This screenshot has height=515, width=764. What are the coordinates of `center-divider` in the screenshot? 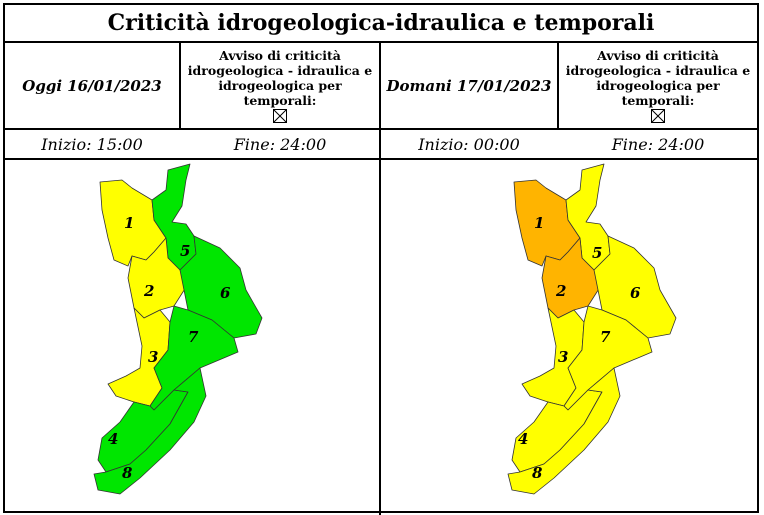 It's located at (380, 279).